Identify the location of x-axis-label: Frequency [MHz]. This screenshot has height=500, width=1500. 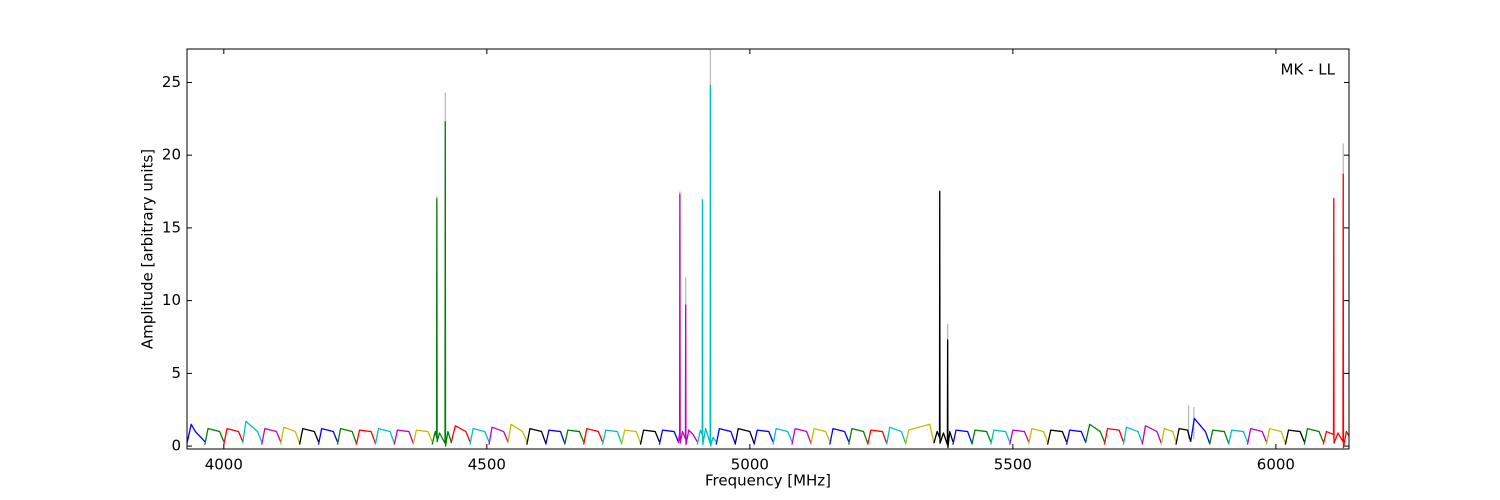
(768, 481).